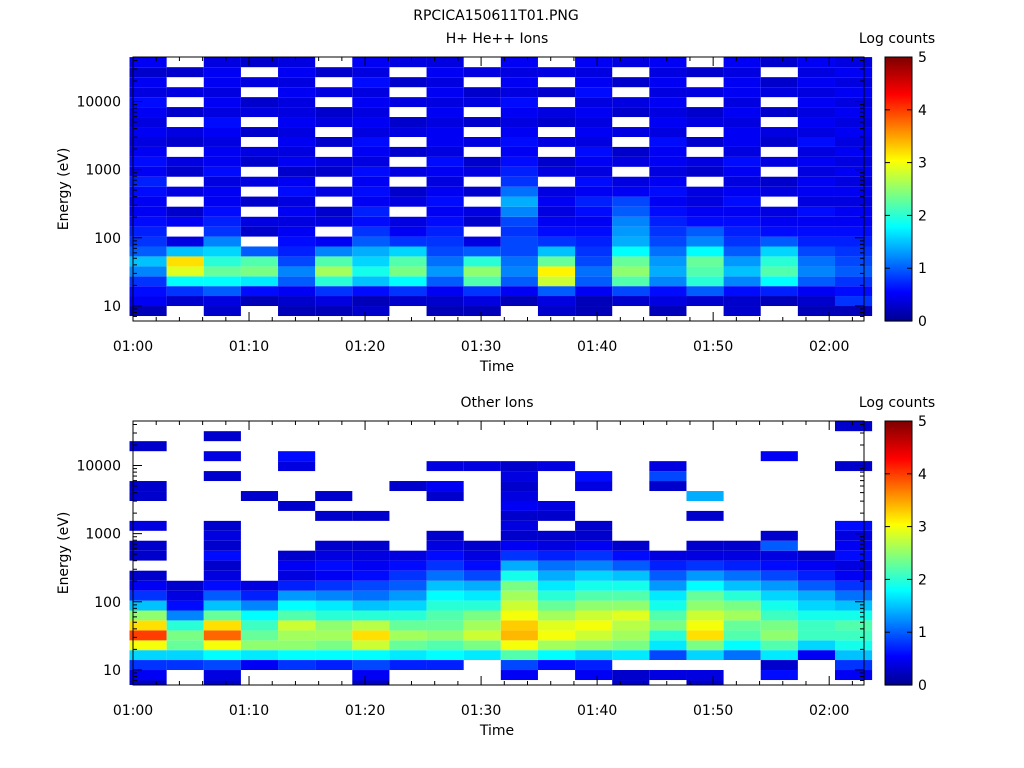  What do you see at coordinates (829, 711) in the screenshot?
I see `x-tick-label: 02:00` at bounding box center [829, 711].